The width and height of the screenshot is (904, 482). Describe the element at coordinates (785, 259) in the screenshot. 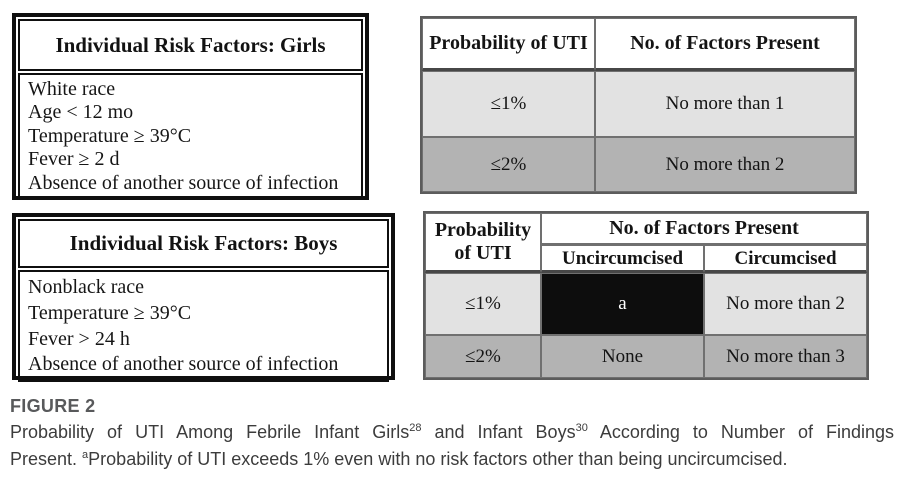

I see `column-header-circumcised: Circumcised` at that location.